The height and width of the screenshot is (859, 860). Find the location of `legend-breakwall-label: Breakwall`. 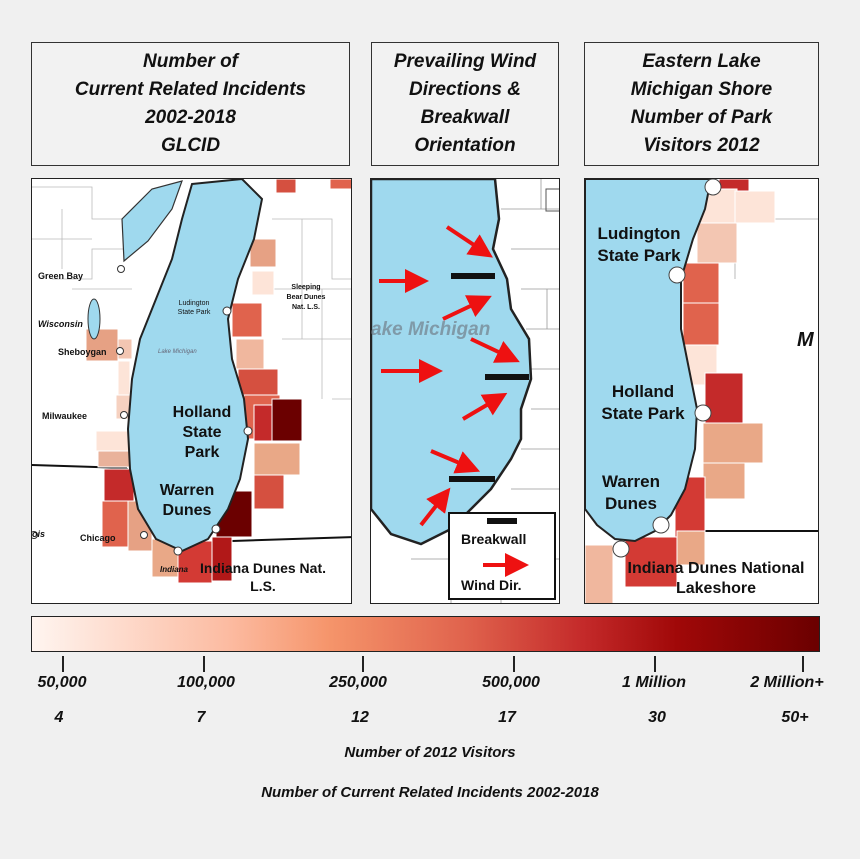

legend-breakwall-label: Breakwall is located at coordinates (494, 539).